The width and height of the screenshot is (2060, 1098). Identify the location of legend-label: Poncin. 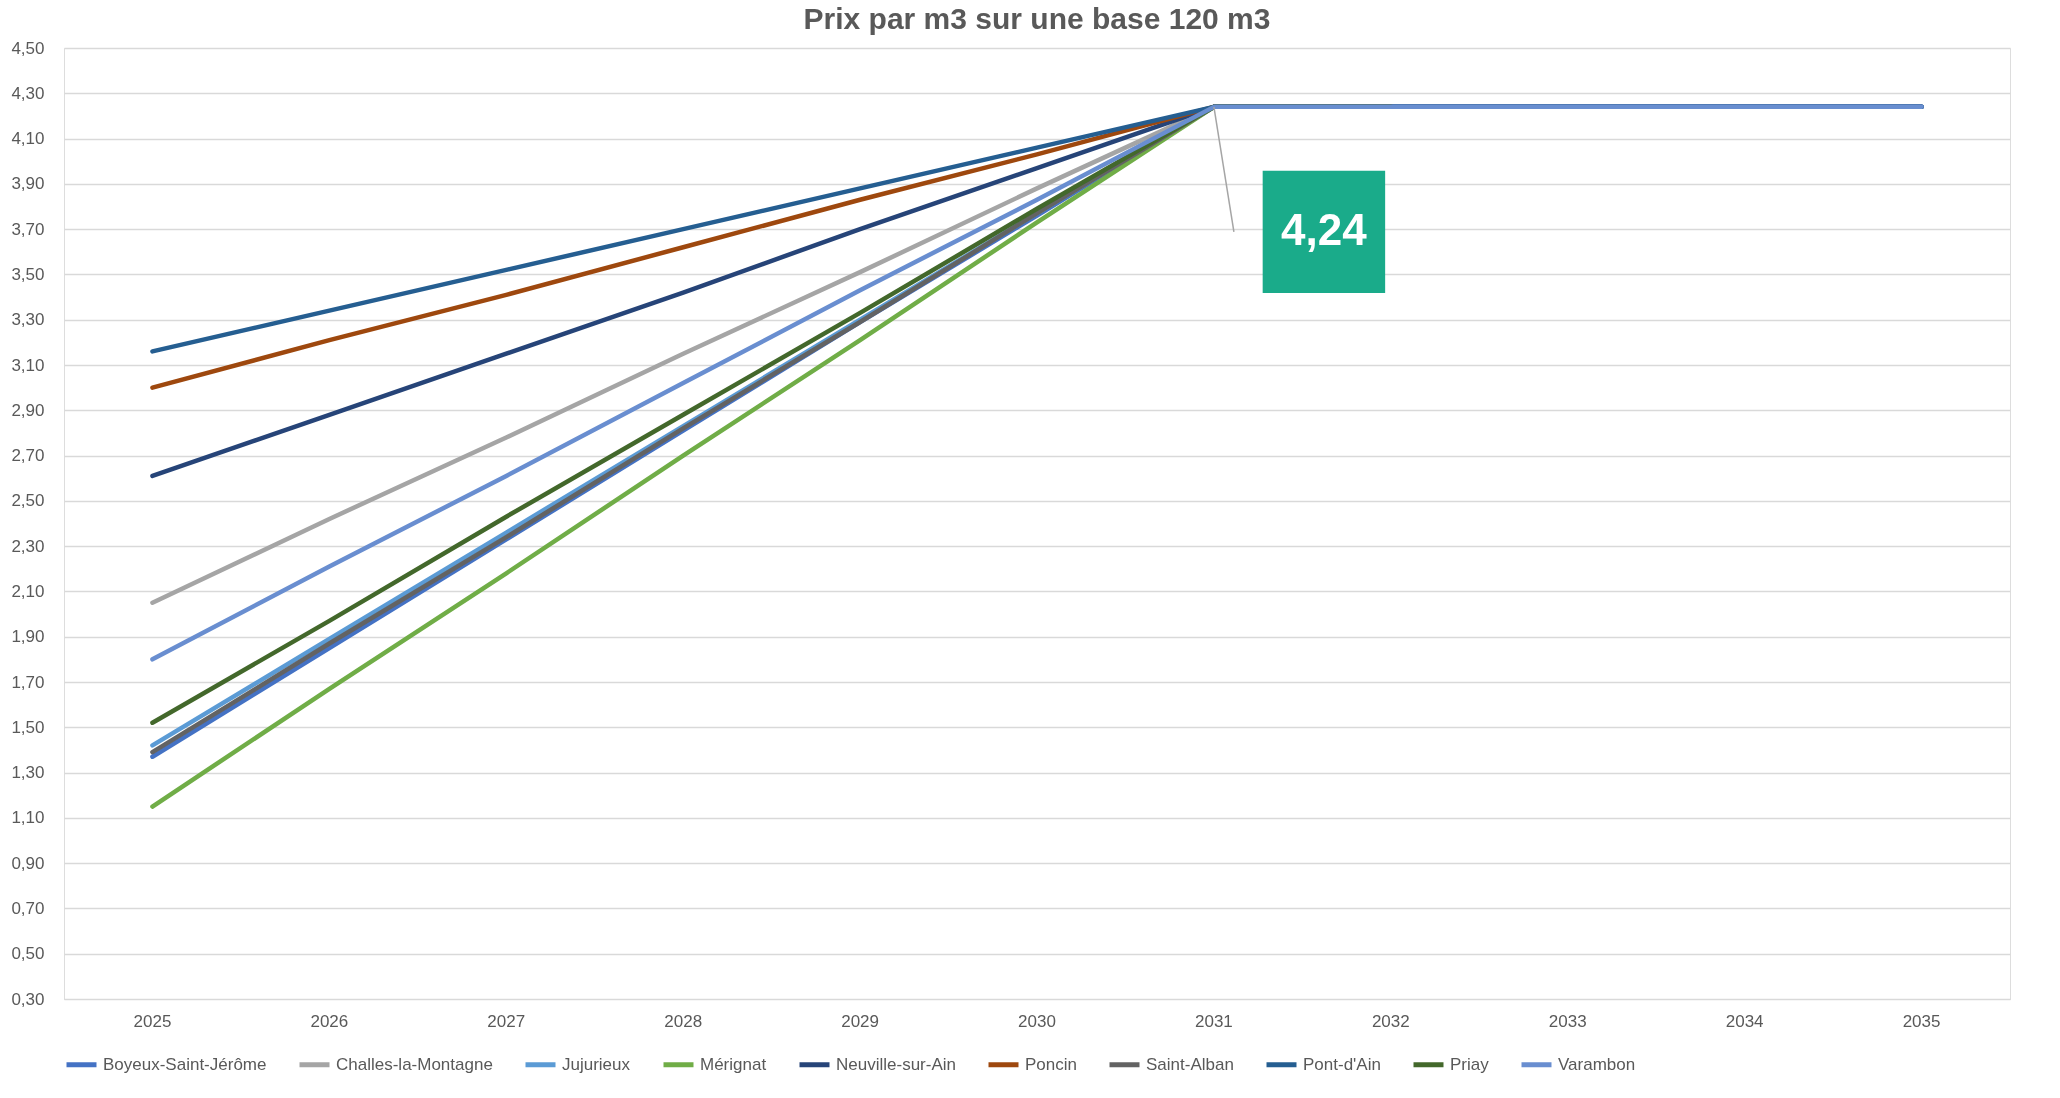
(1051, 1064).